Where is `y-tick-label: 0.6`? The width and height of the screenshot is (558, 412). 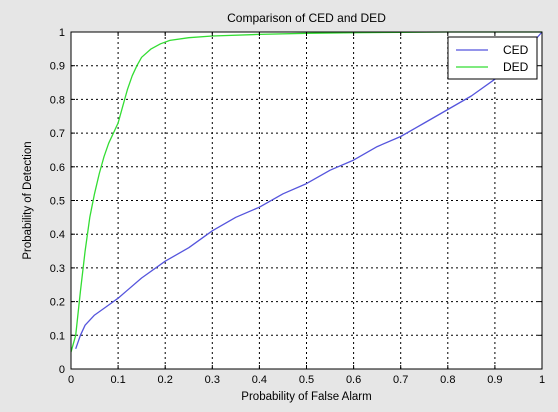
y-tick-label: 0.6 is located at coordinates (57, 168).